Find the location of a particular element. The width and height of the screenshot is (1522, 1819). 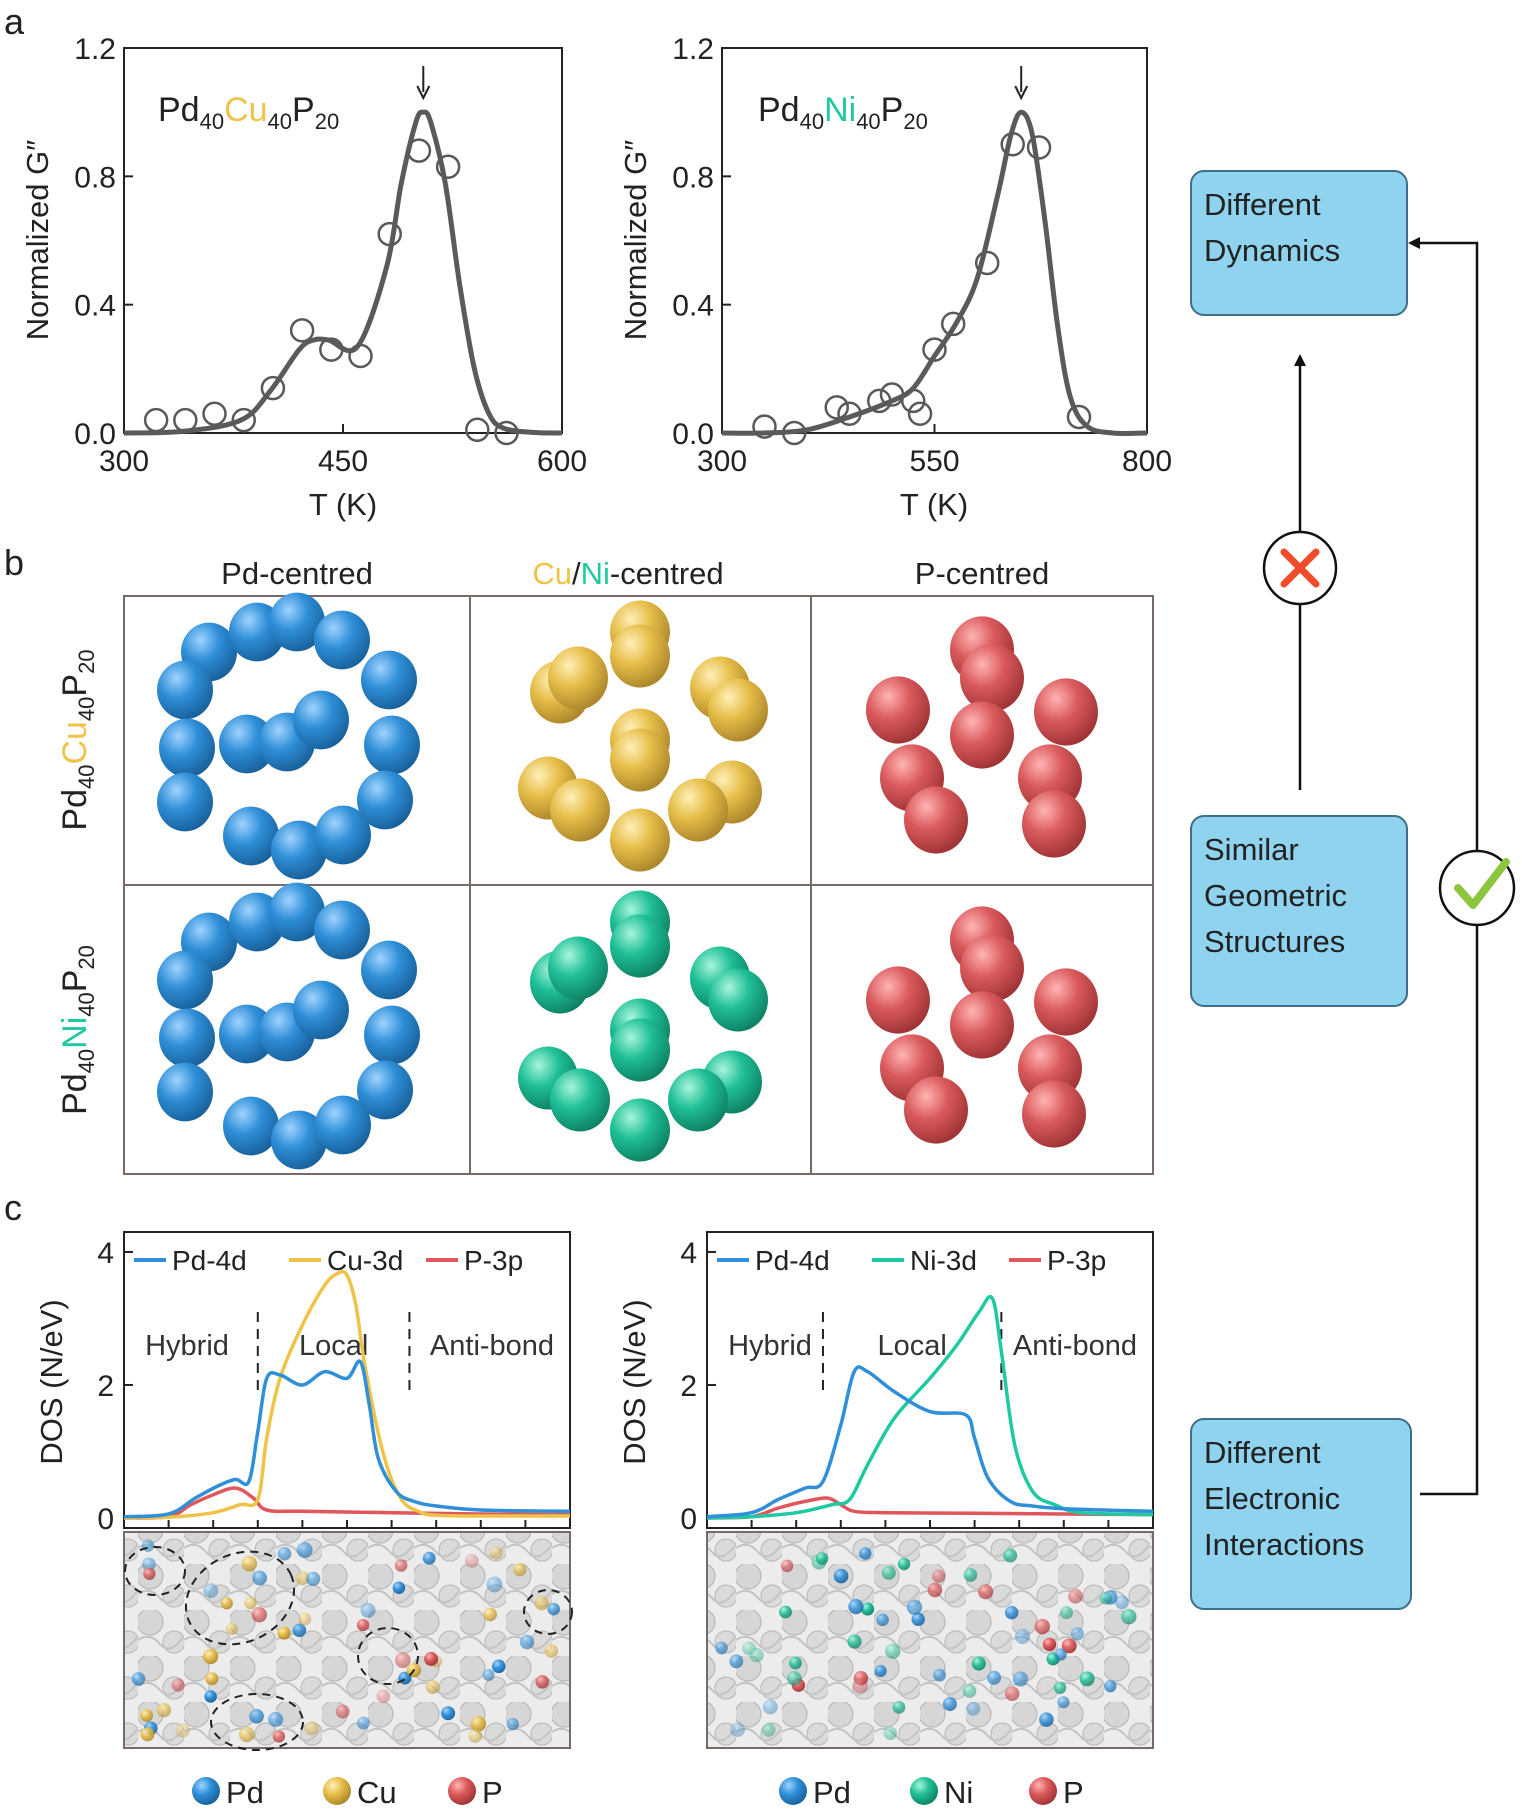

x-tick-label: 600 is located at coordinates (562, 461).